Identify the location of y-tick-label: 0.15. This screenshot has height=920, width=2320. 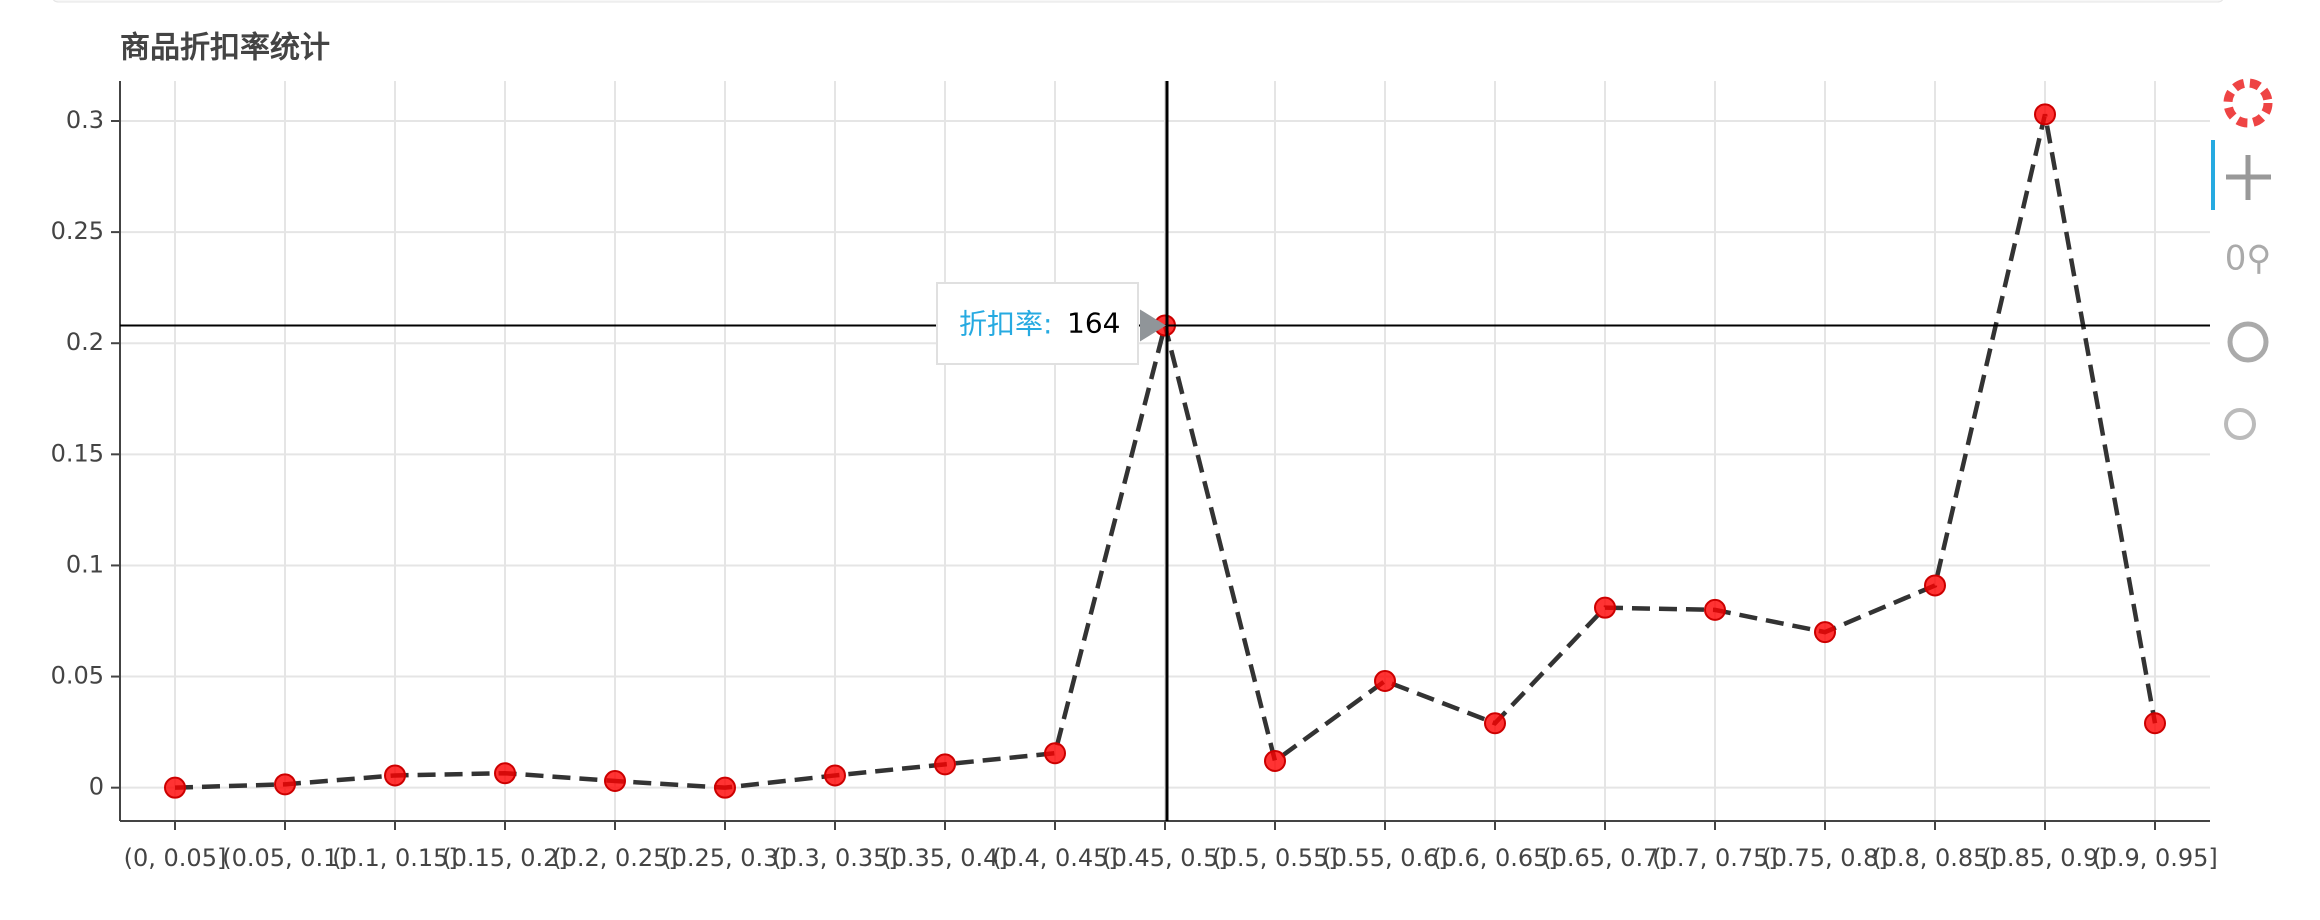
(77, 453).